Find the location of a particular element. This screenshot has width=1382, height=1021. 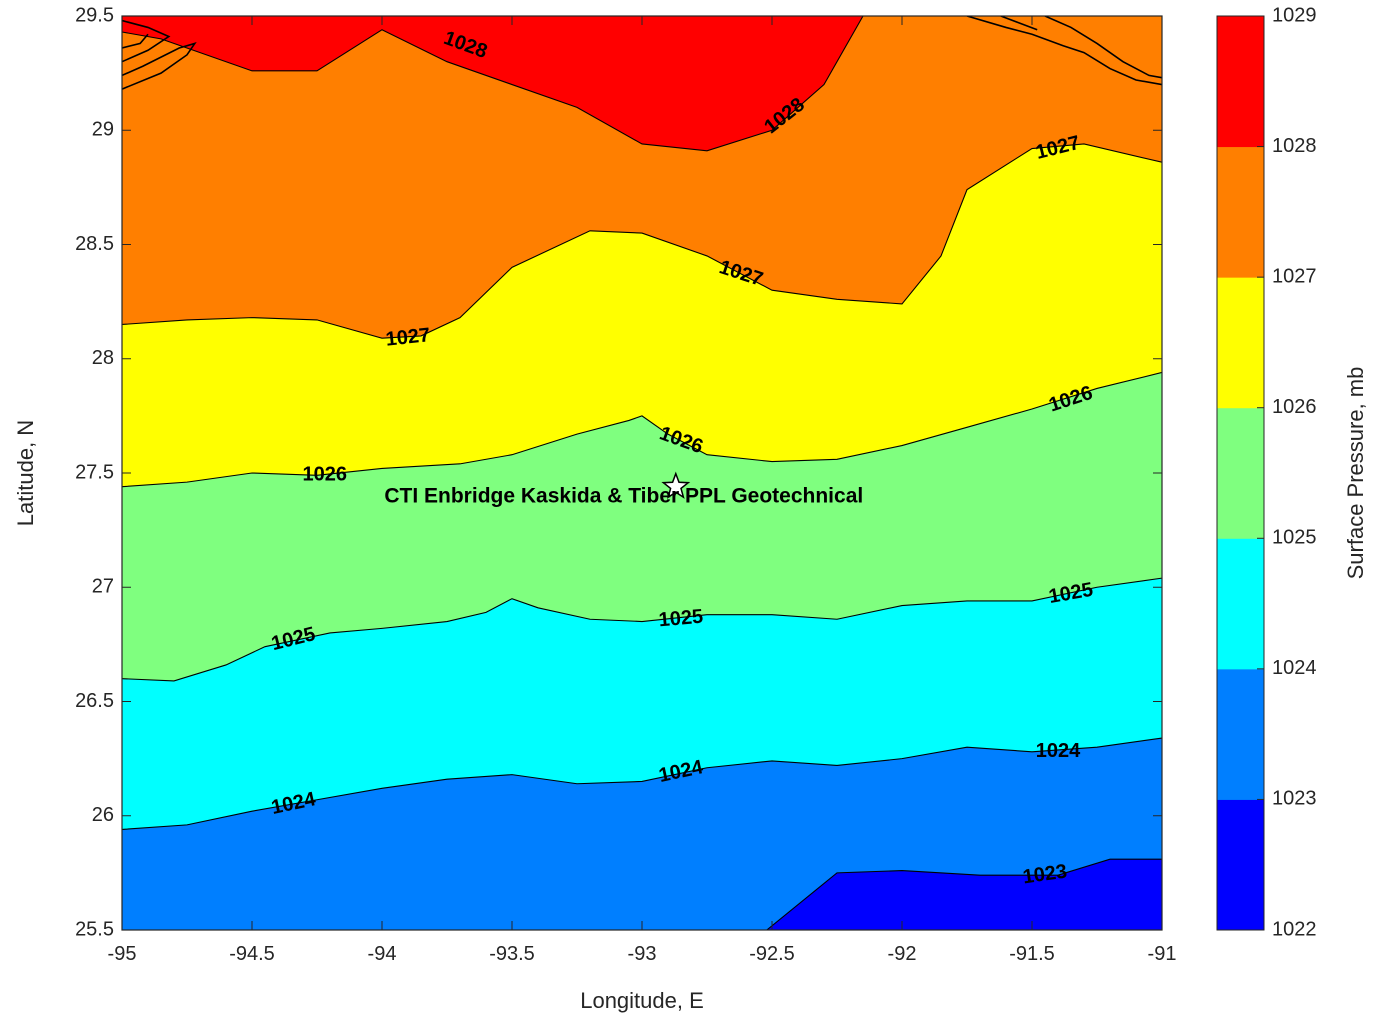

colorbar-tick-label: 1029 is located at coordinates (1294, 15).